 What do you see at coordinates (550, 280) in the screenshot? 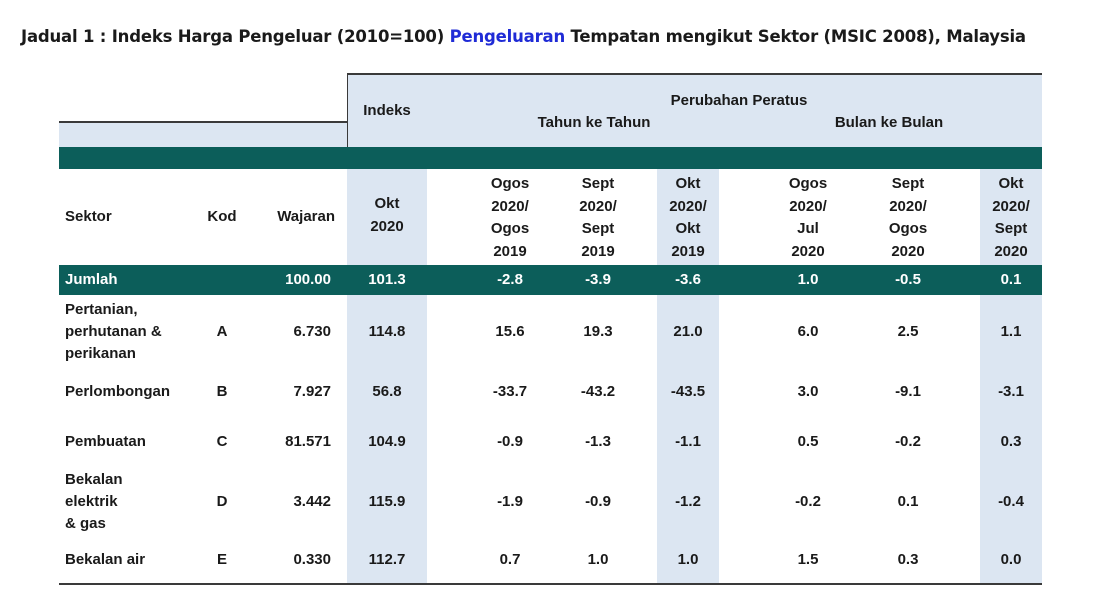
I see `total-row-band` at bounding box center [550, 280].